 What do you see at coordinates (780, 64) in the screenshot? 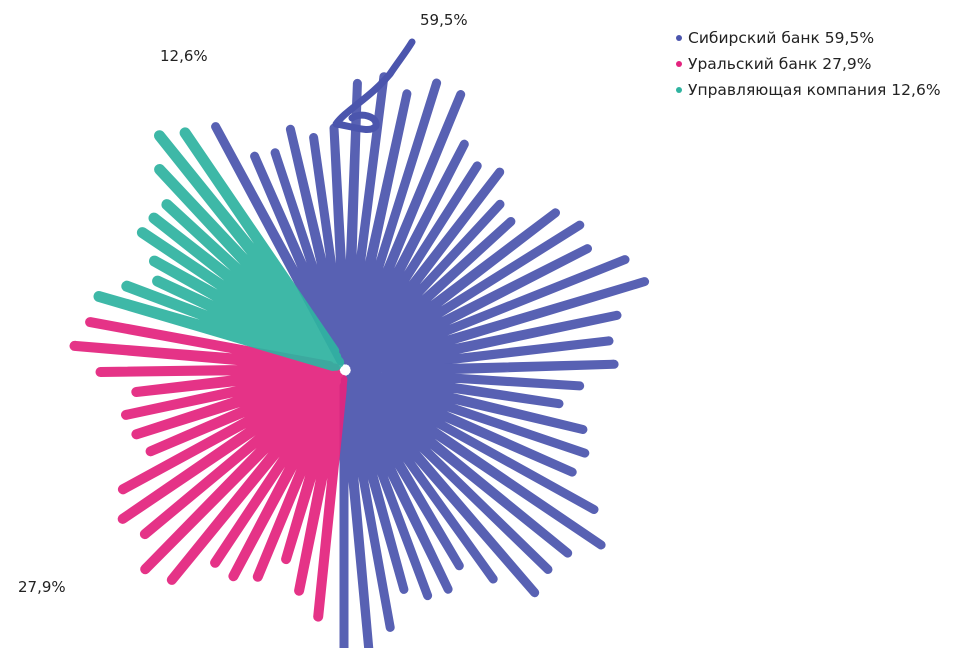
I see `legend-label-uralsky-bank: Уральский банк 27,9%` at bounding box center [780, 64].